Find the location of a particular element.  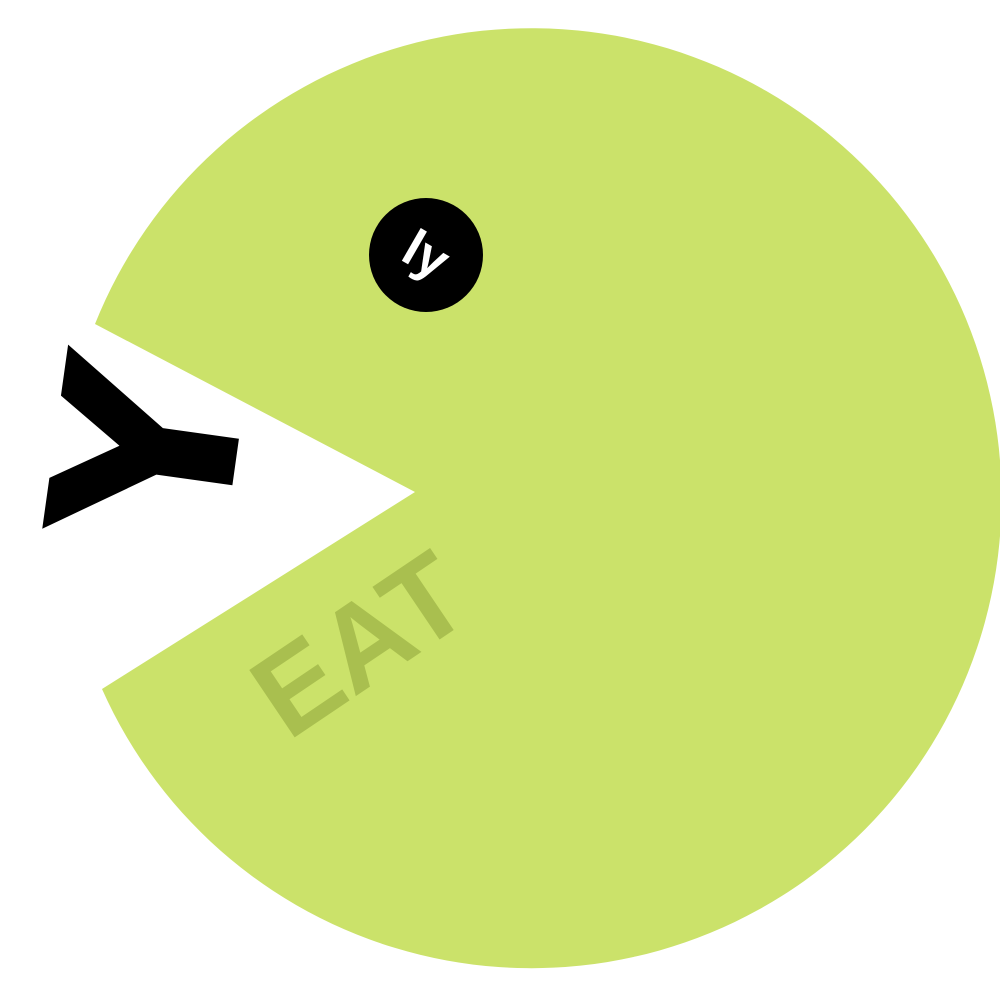

eaten-letter: Y is located at coordinates (153, 450).